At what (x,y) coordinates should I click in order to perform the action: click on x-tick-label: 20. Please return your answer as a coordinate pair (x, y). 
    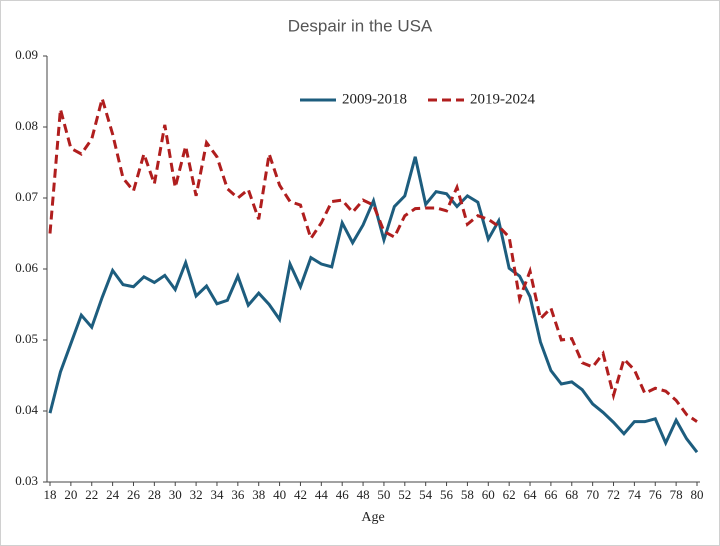
    Looking at the image, I should click on (70, 494).